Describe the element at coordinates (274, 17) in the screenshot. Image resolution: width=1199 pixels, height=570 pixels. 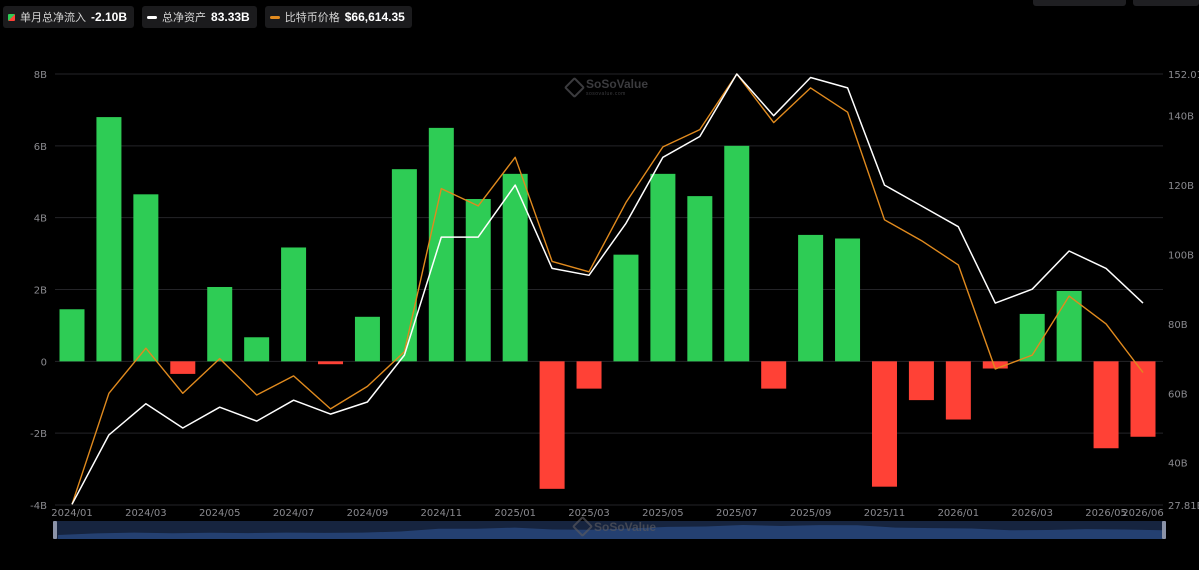
I see `btc-price-swatch` at that location.